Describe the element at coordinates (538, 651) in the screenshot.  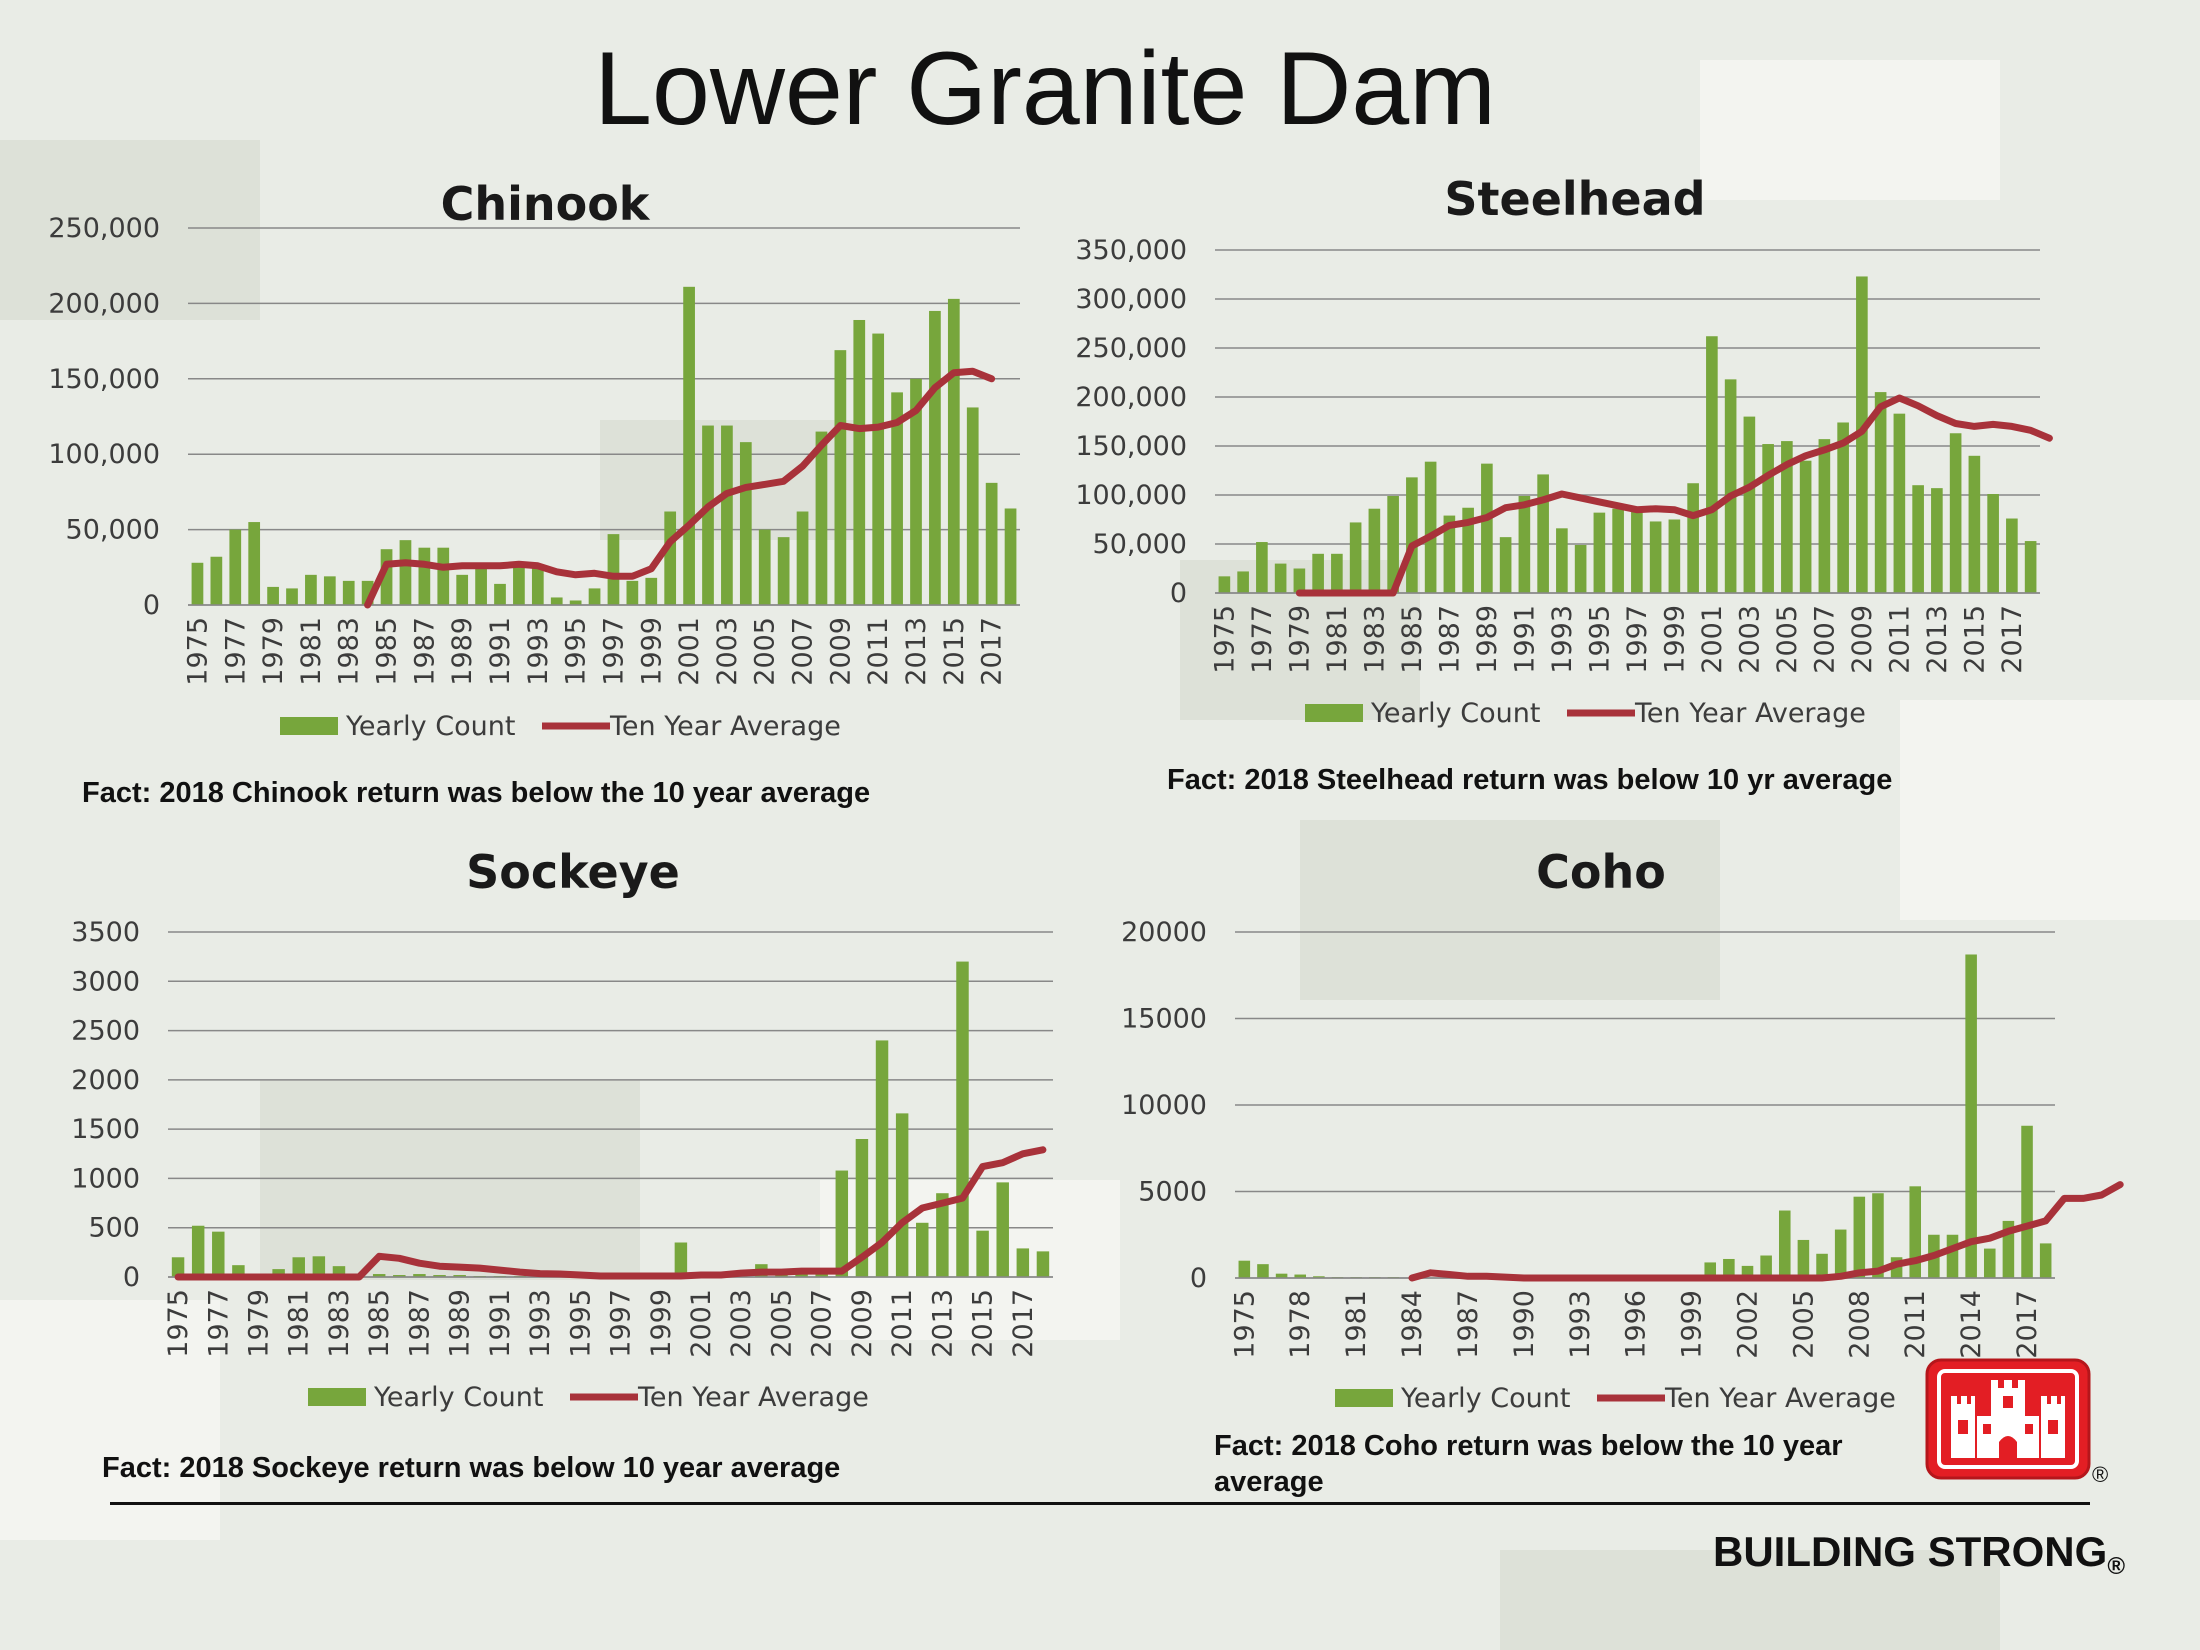
I see `chinook-x-tick-label: 1993` at that location.